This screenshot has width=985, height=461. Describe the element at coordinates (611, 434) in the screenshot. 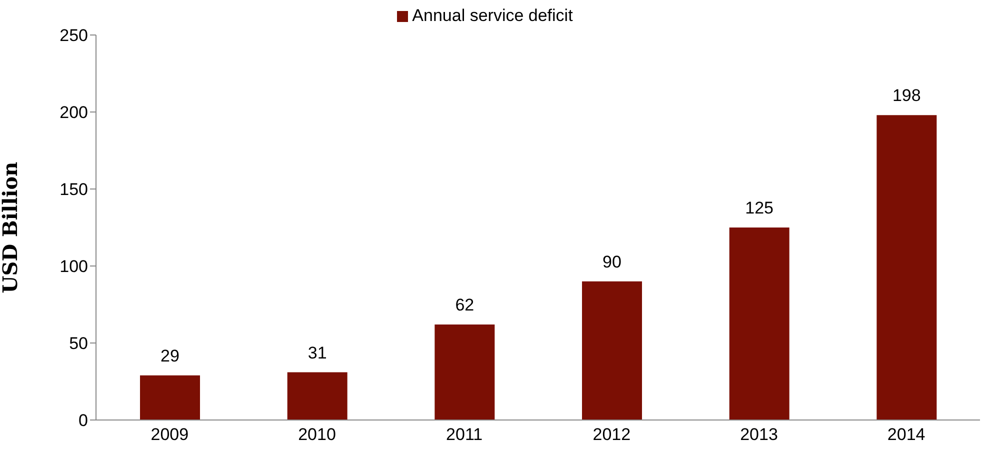

I see `x-tick-label: 2012` at that location.